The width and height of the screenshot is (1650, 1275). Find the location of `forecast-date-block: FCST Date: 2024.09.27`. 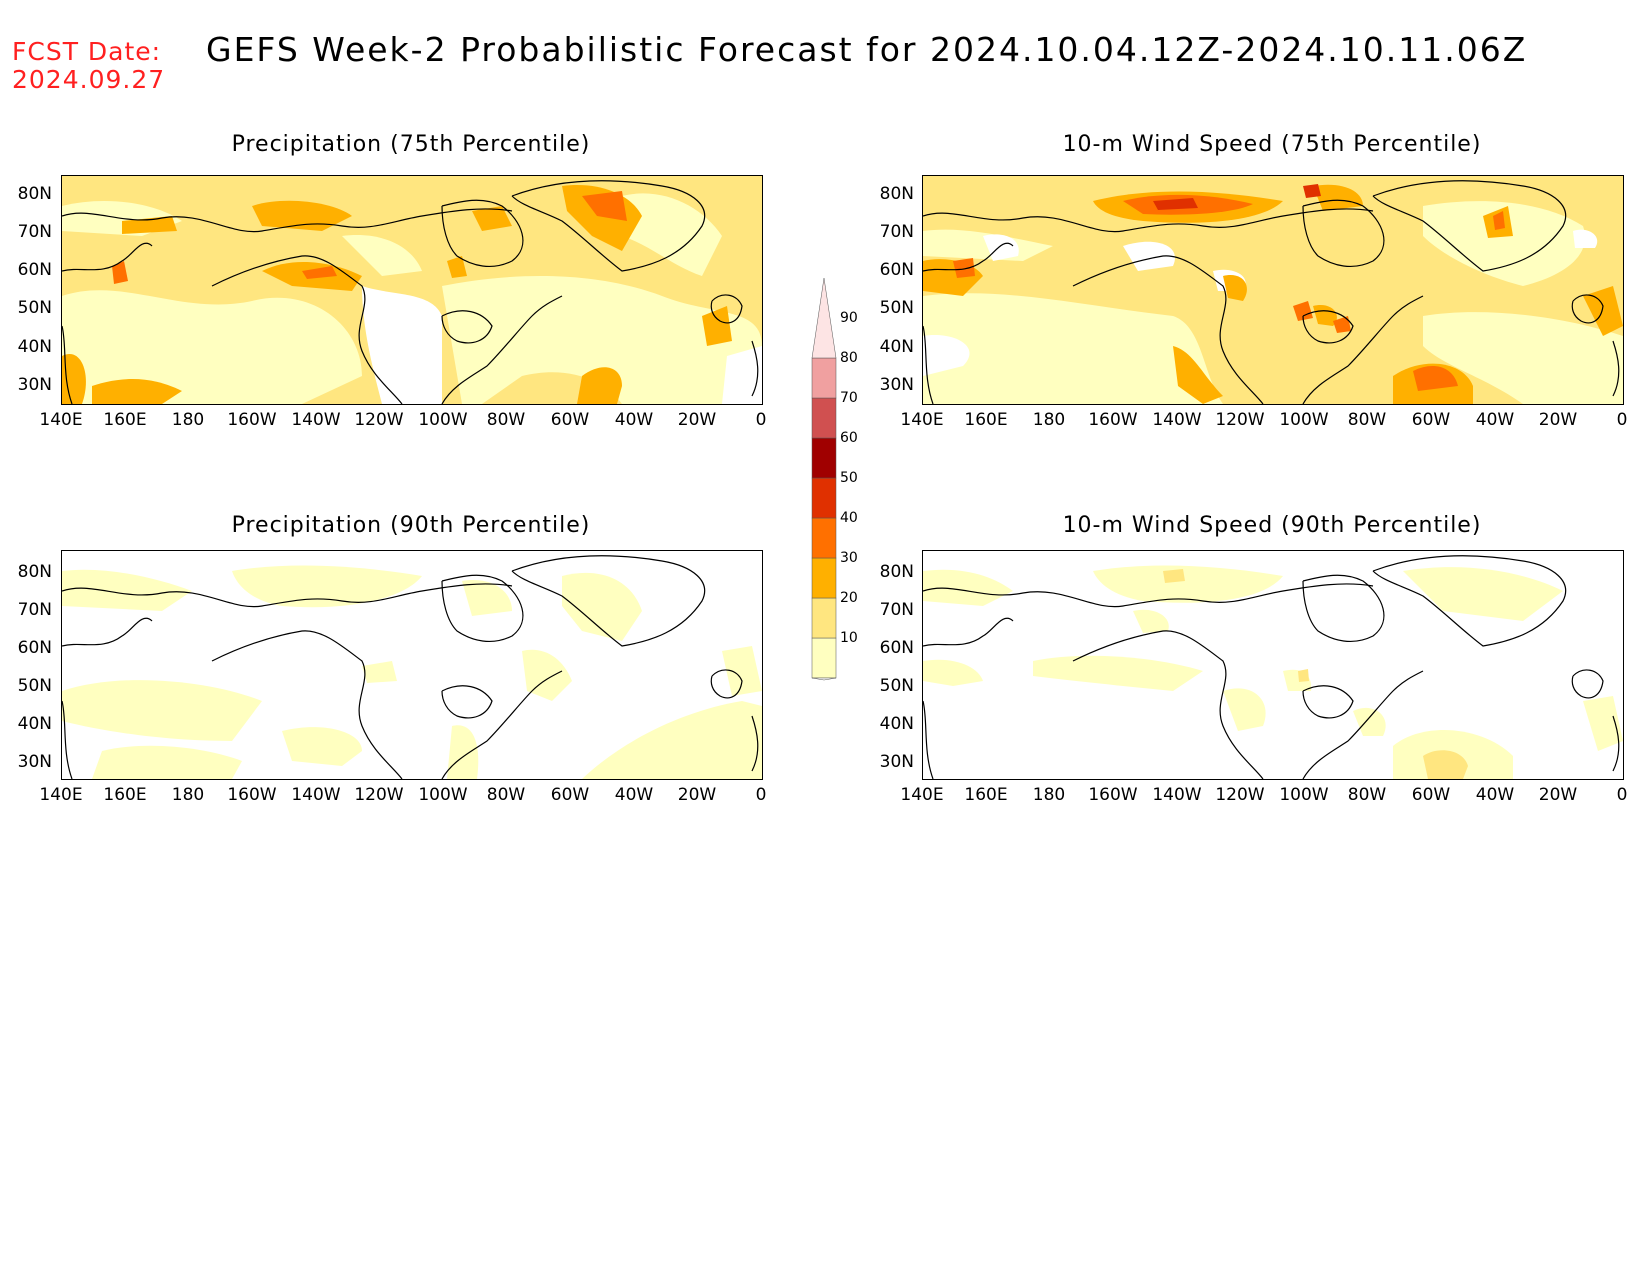

forecast-date-block: FCST Date: 2024.09.27 is located at coordinates (88, 66).